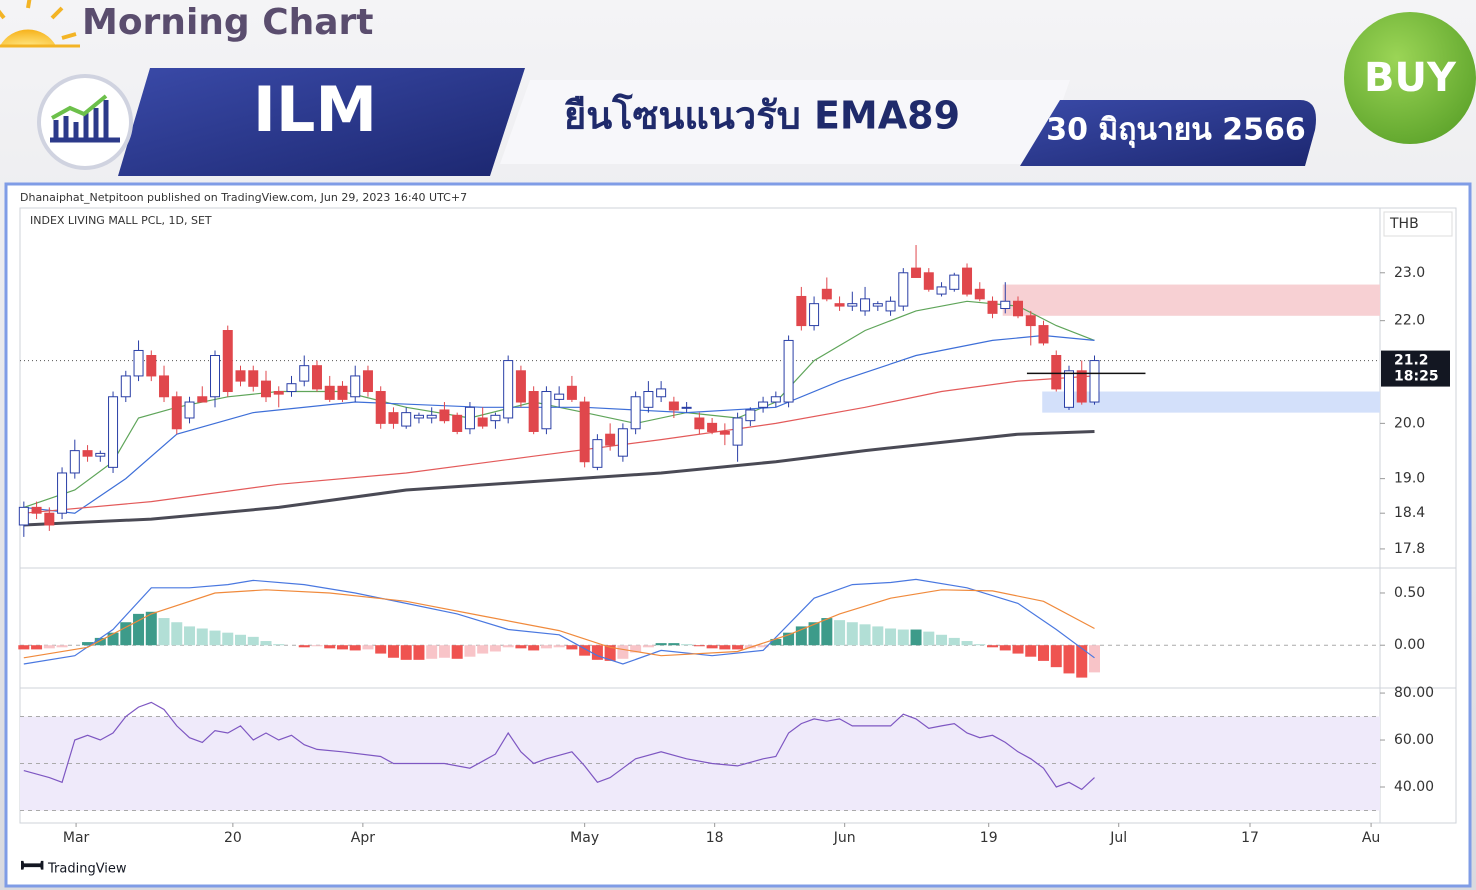 Image resolution: width=1476 pixels, height=890 pixels. Describe the element at coordinates (1409, 645) in the screenshot. I see `y-tick-label: 0.00` at that location.